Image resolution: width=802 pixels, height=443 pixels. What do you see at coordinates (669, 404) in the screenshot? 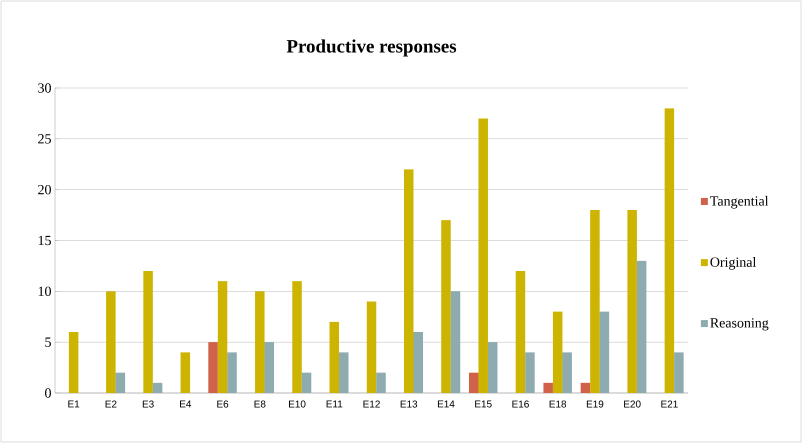
I see `x-tick-label: E21` at bounding box center [669, 404].